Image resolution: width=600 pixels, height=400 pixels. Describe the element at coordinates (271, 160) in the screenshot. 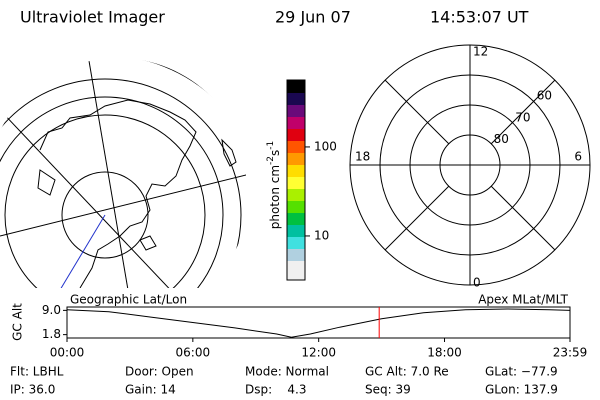

I see `label-part: -2` at that location.